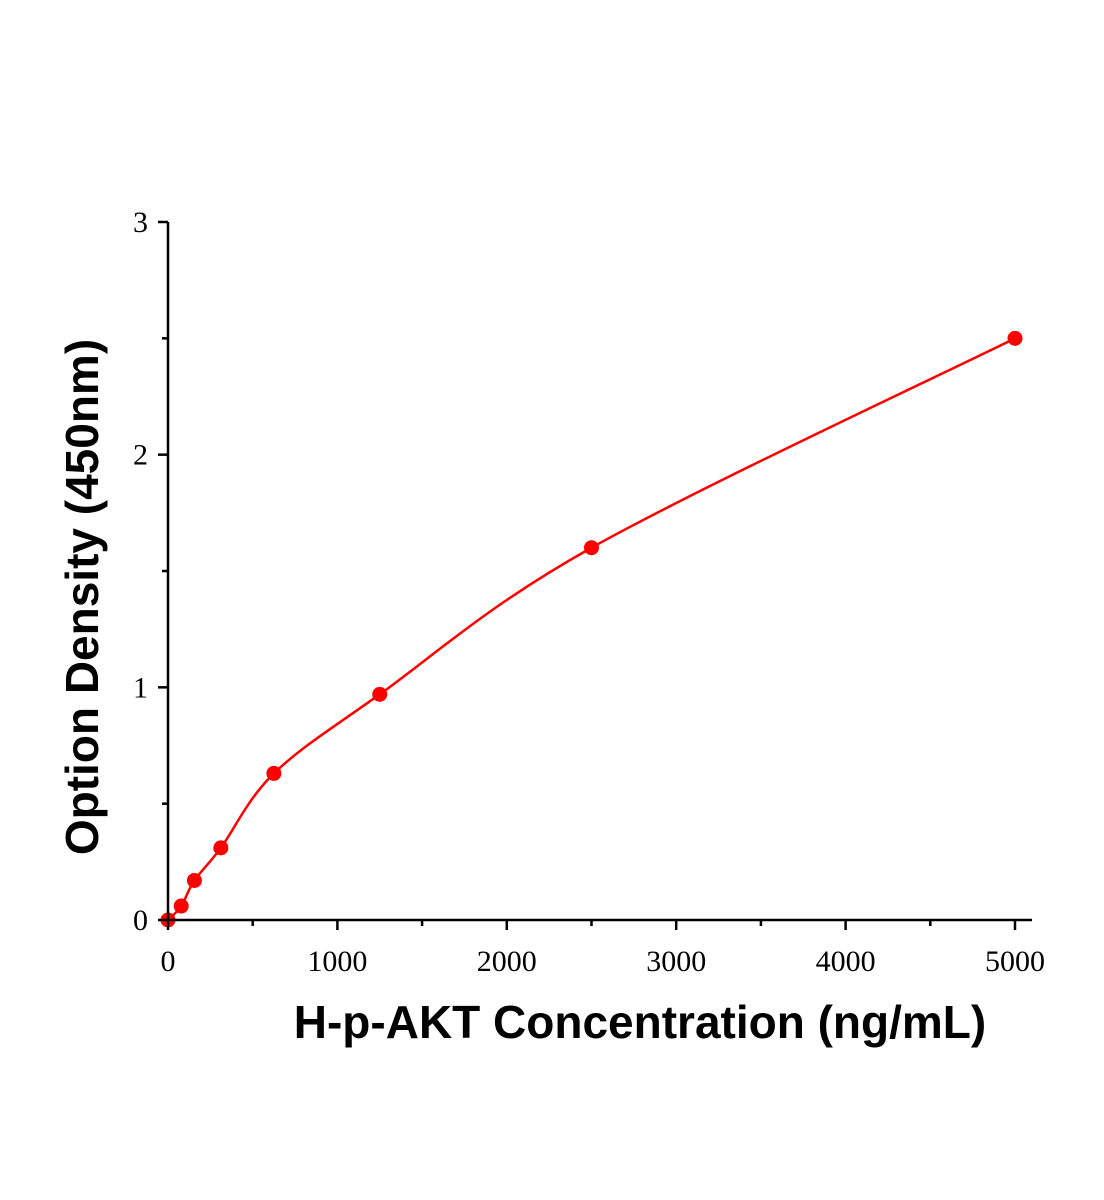  I want to click on y-tick-label: 3, so click(140, 222).